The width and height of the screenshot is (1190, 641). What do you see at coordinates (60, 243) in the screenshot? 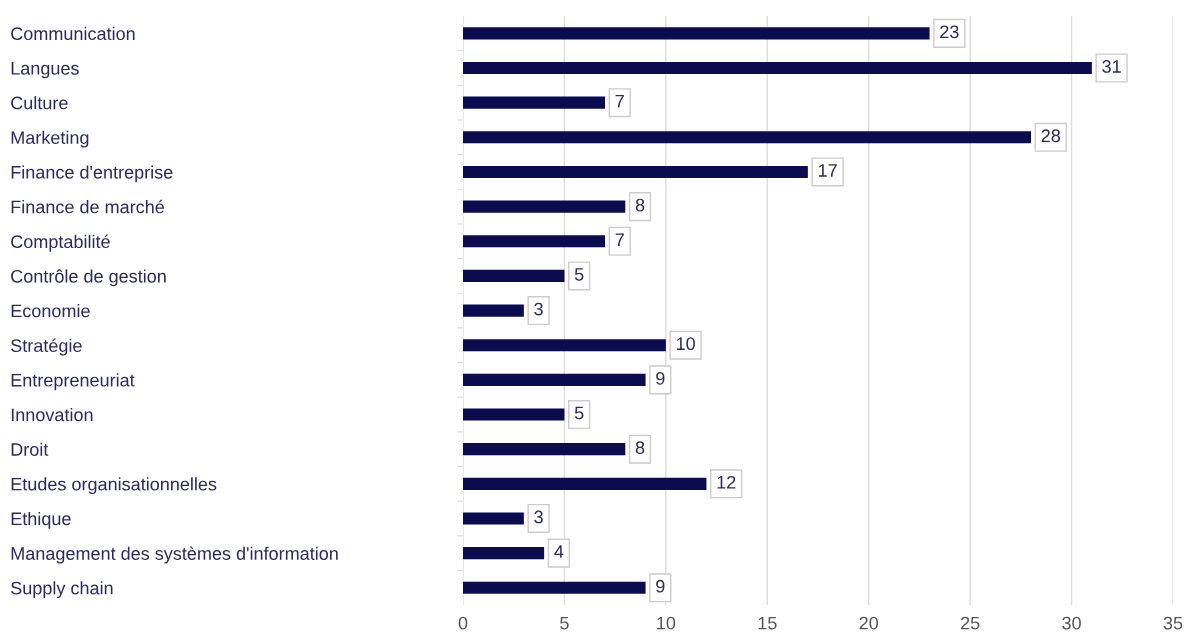
I see `y-tick-label: Comptabilité` at bounding box center [60, 243].